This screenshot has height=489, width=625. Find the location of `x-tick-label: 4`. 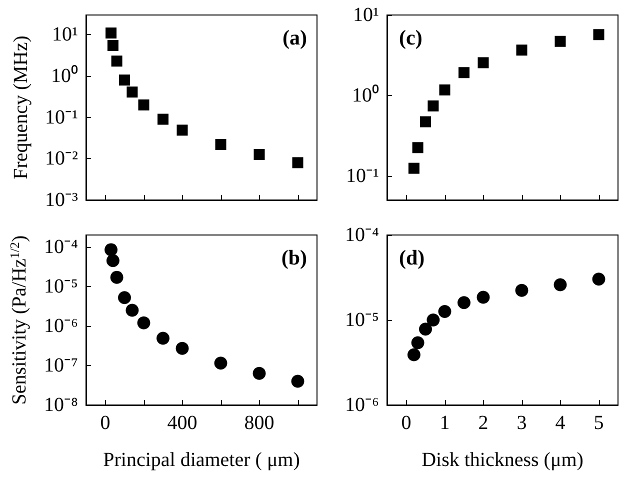

x-tick-label: 4 is located at coordinates (560, 423).